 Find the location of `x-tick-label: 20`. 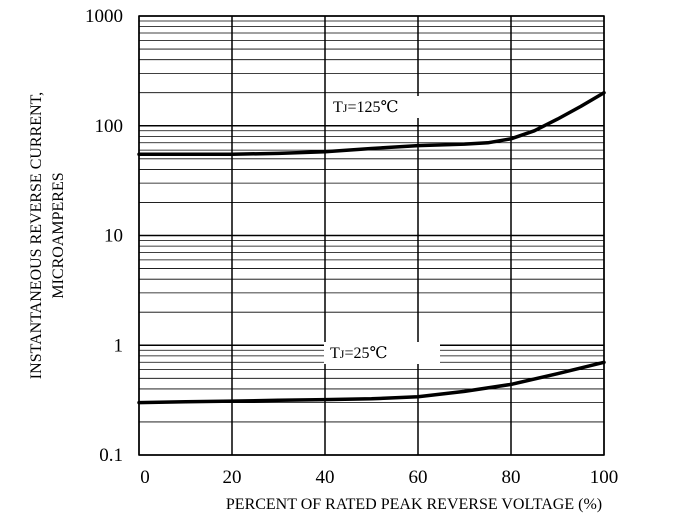

x-tick-label: 20 is located at coordinates (232, 477).